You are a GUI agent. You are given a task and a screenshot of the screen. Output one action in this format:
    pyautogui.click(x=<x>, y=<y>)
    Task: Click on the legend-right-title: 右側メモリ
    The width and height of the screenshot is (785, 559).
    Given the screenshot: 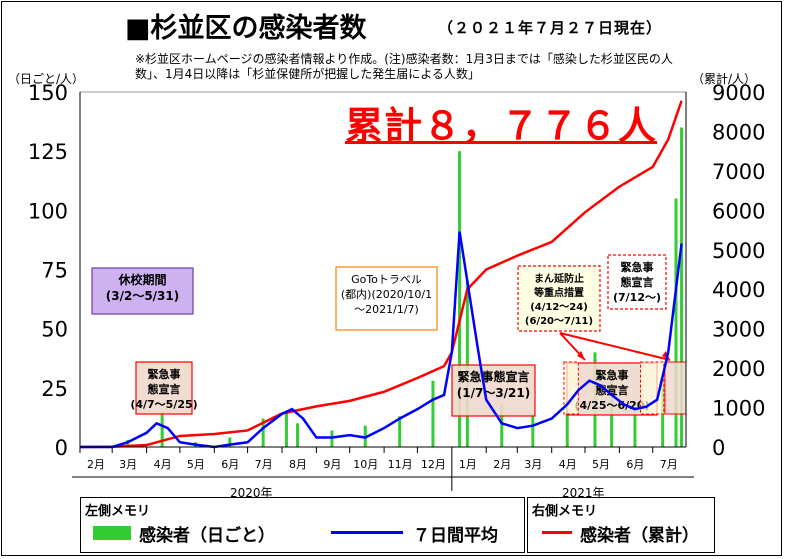 What is the action you would take?
    pyautogui.click(x=565, y=511)
    